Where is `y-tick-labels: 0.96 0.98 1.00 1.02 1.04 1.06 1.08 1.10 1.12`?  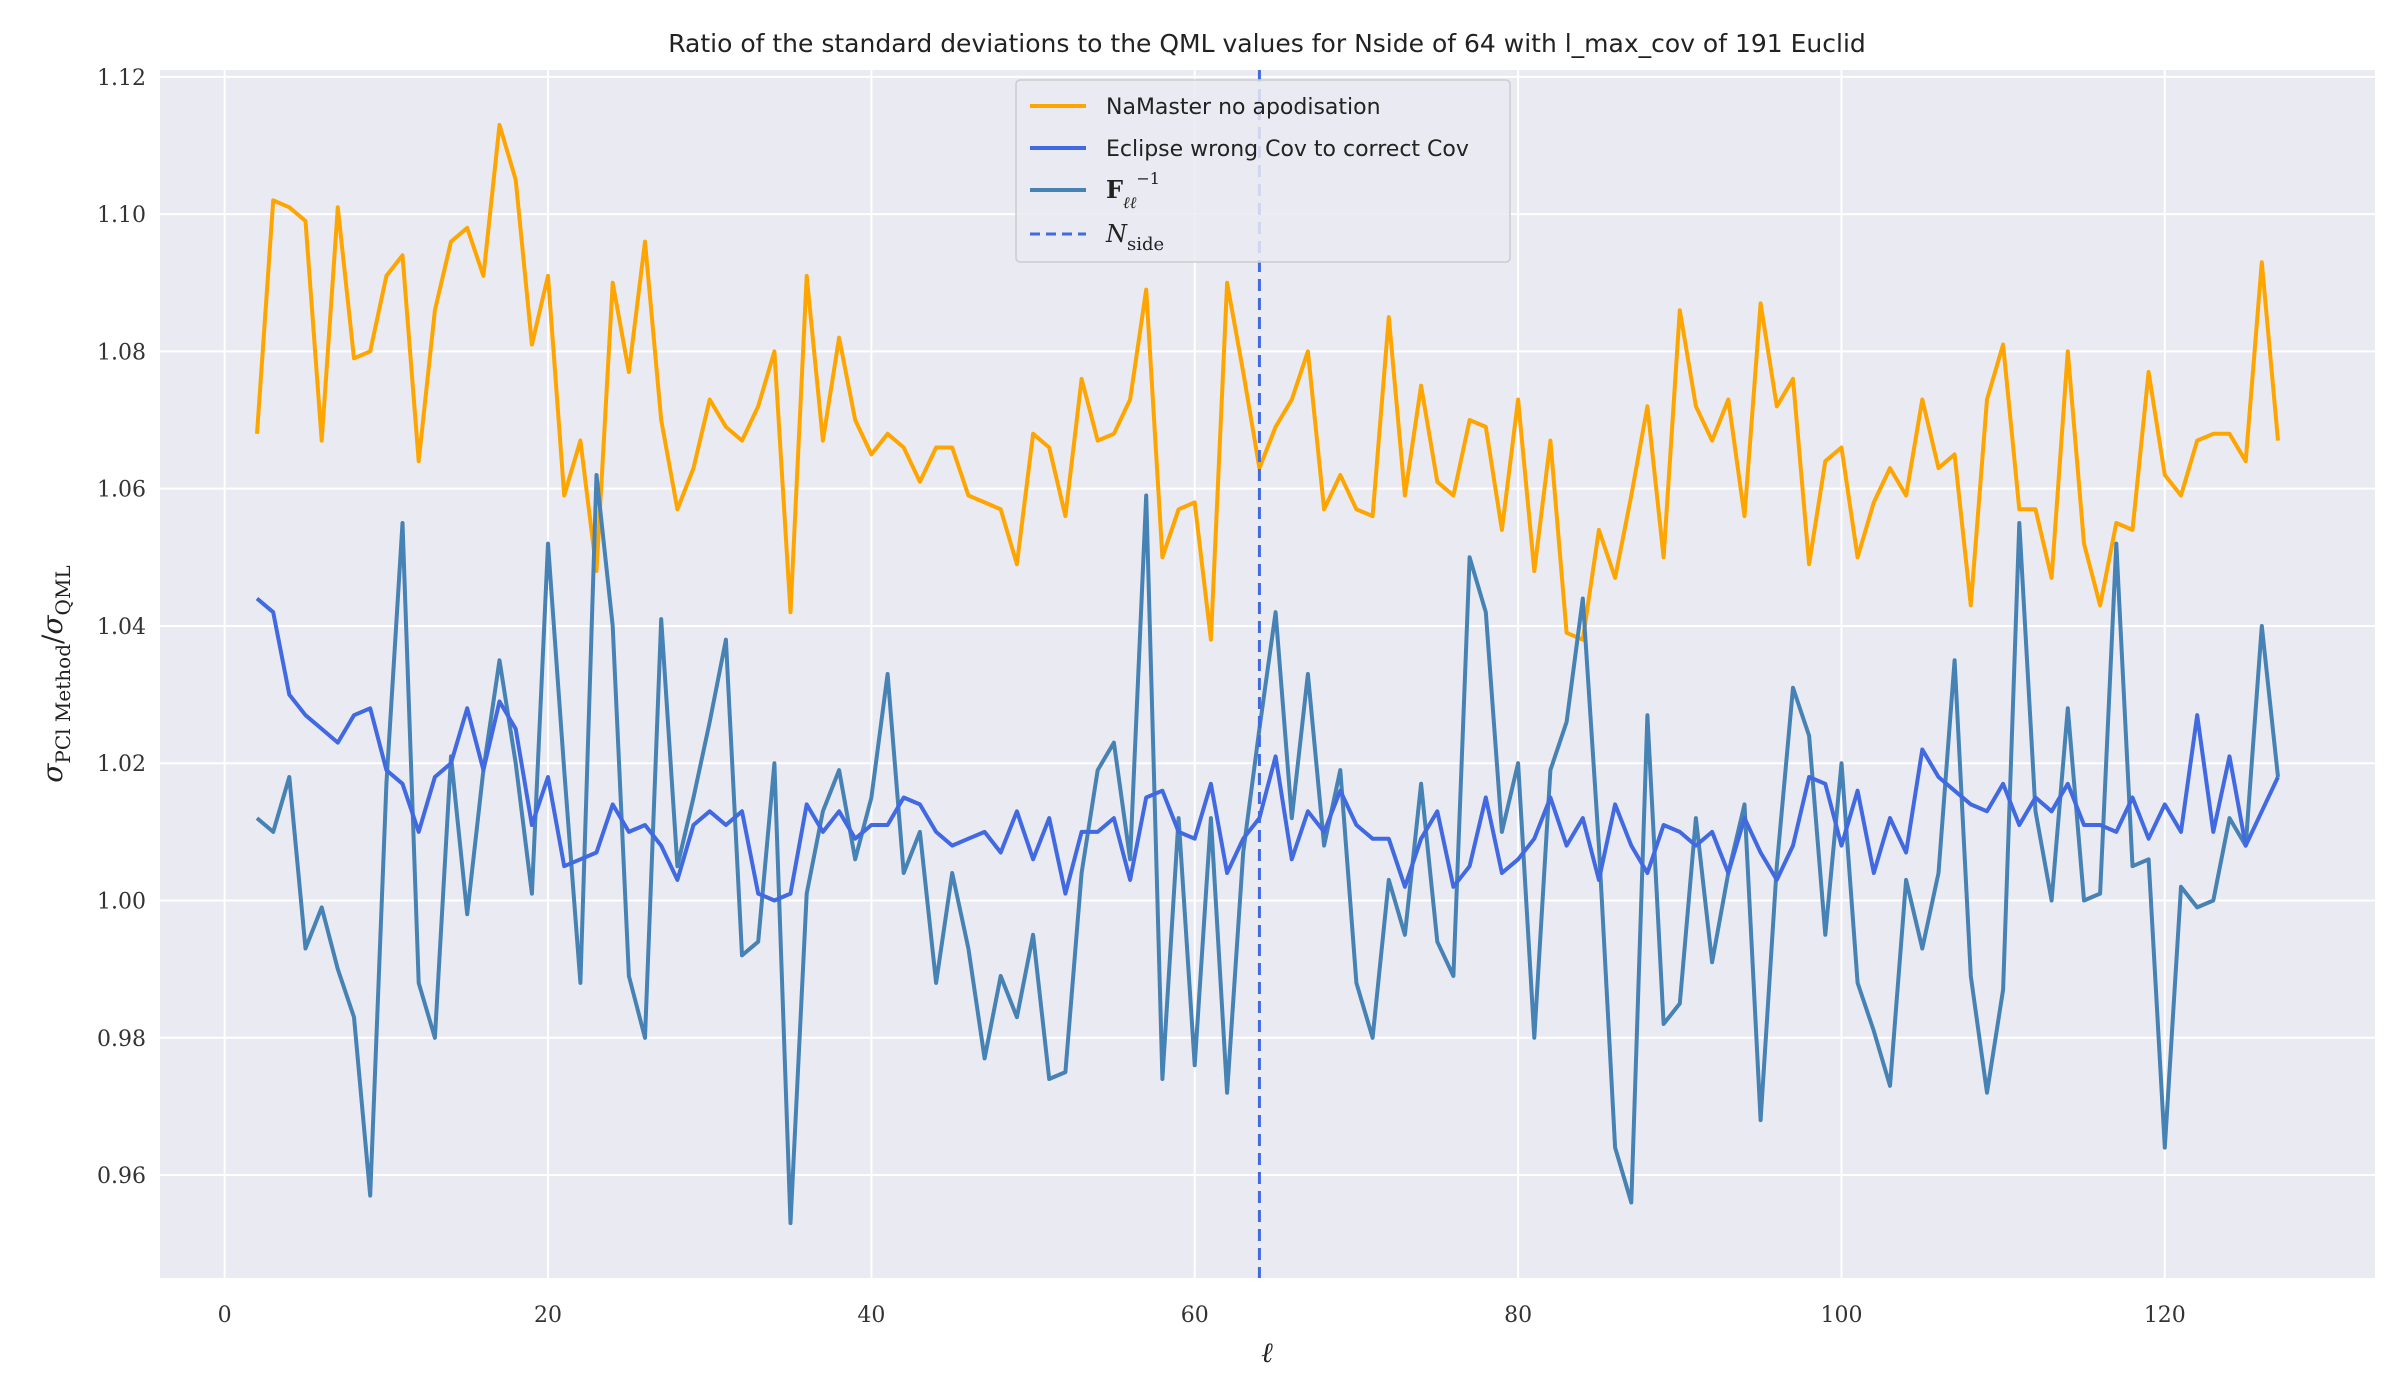
y-tick-labels: 0.96 0.98 1.00 1.02 1.04 1.06 1.08 1.10 1.12 is located at coordinates (121, 627).